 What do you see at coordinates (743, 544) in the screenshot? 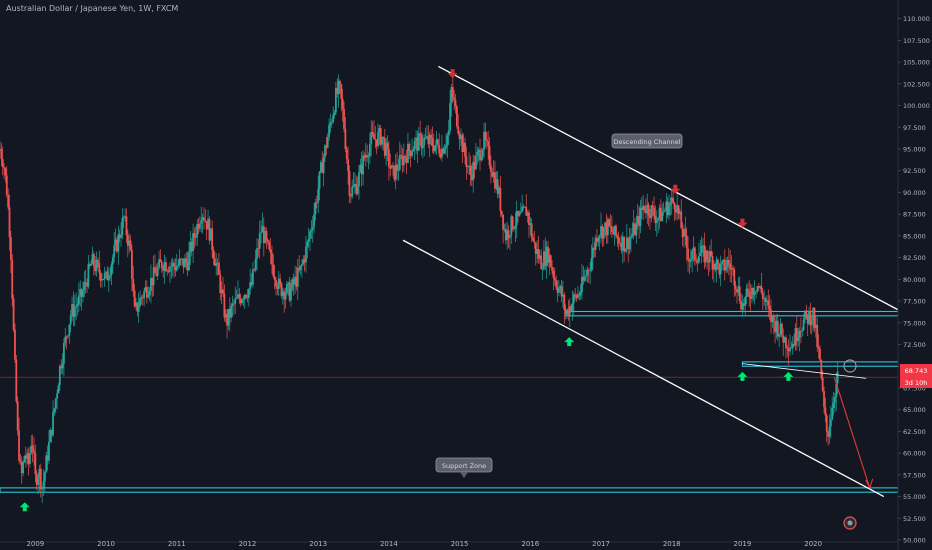
I see `time-tick-label: 2019` at bounding box center [743, 544].